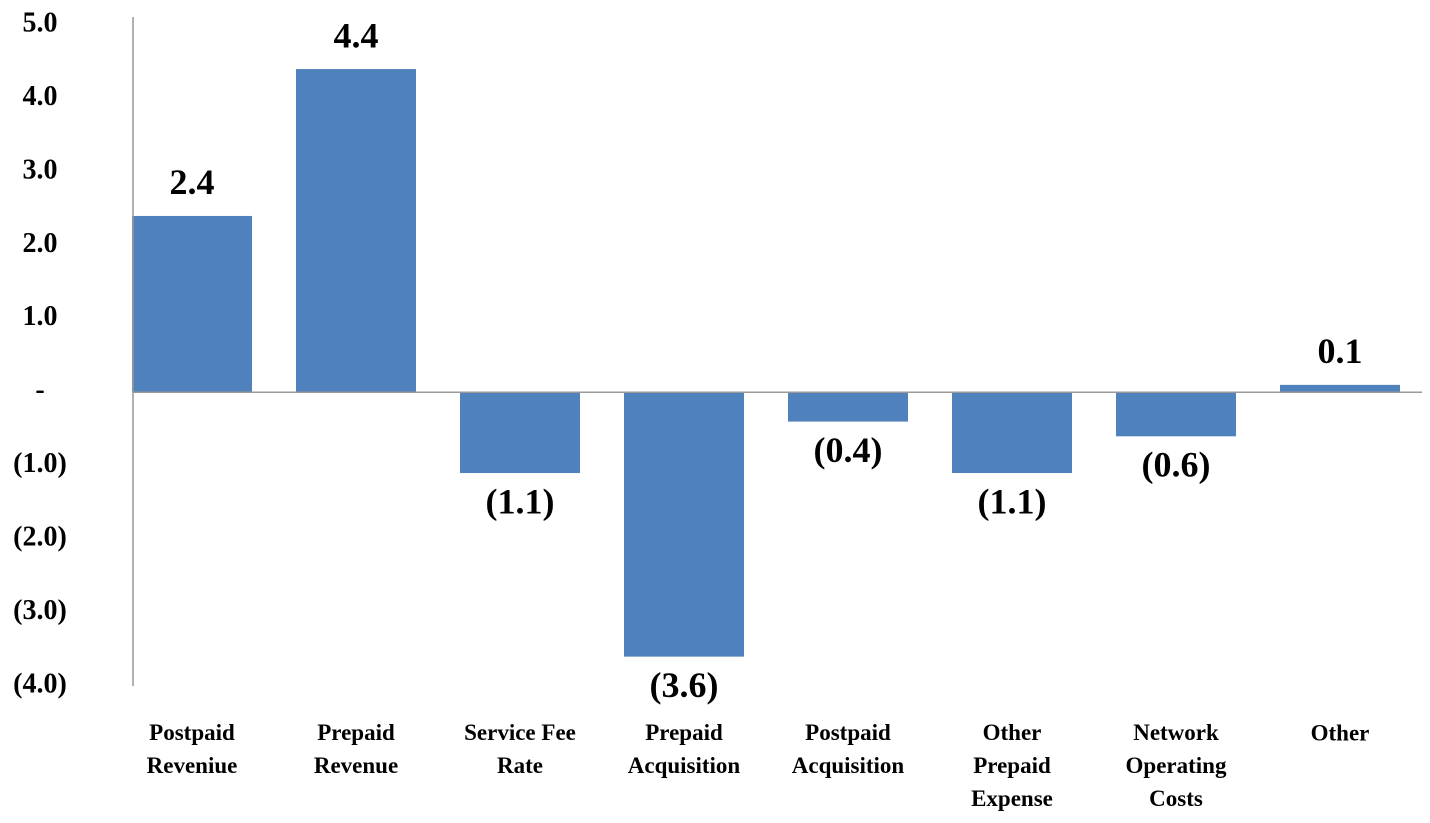  Describe the element at coordinates (40, 243) in the screenshot. I see `y-tick-label: 2.0` at that location.